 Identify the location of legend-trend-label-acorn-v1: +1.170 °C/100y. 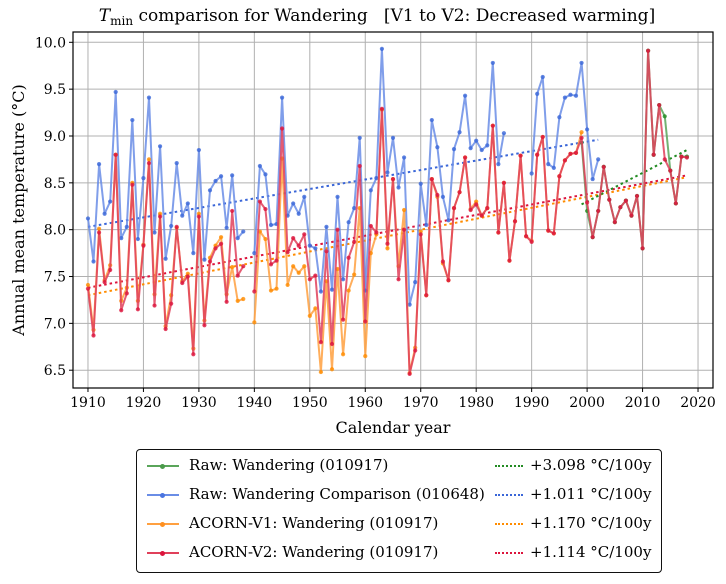
(591, 523).